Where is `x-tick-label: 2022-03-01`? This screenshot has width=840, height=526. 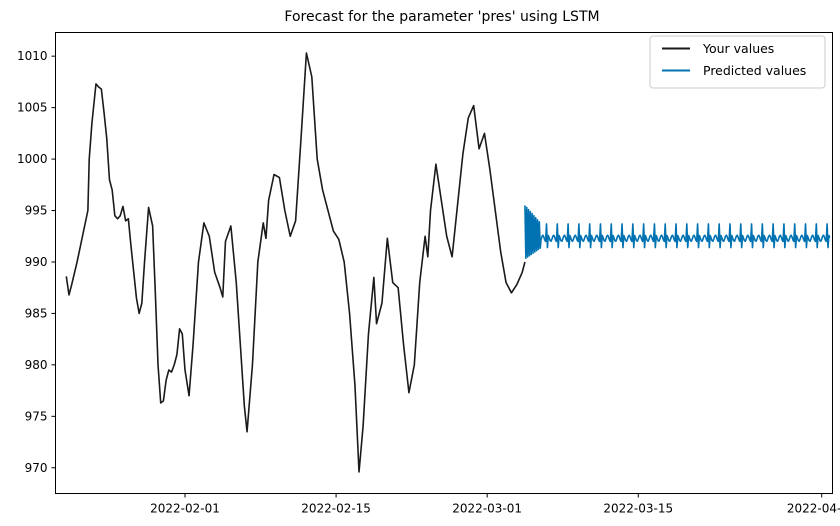
x-tick-label: 2022-03-01 is located at coordinates (487, 509).